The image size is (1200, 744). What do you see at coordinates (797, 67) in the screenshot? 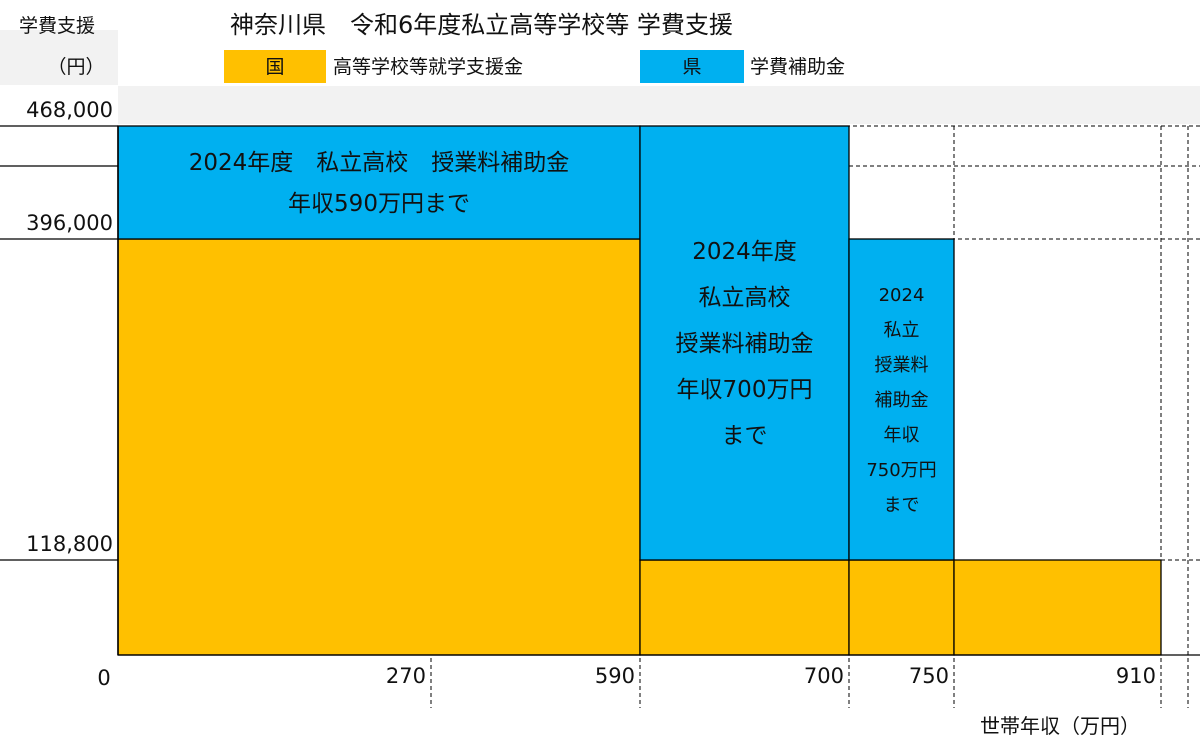
I see `legend-label-prefecture: 学費補助金` at bounding box center [797, 67].